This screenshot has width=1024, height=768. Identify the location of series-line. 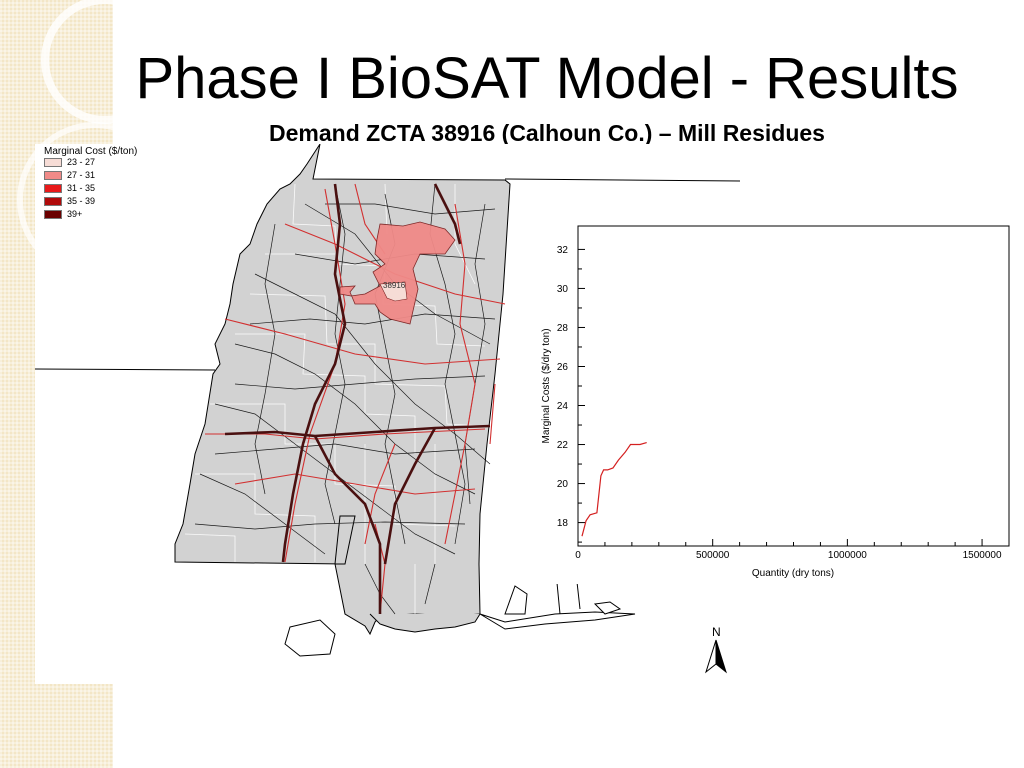
(614, 489).